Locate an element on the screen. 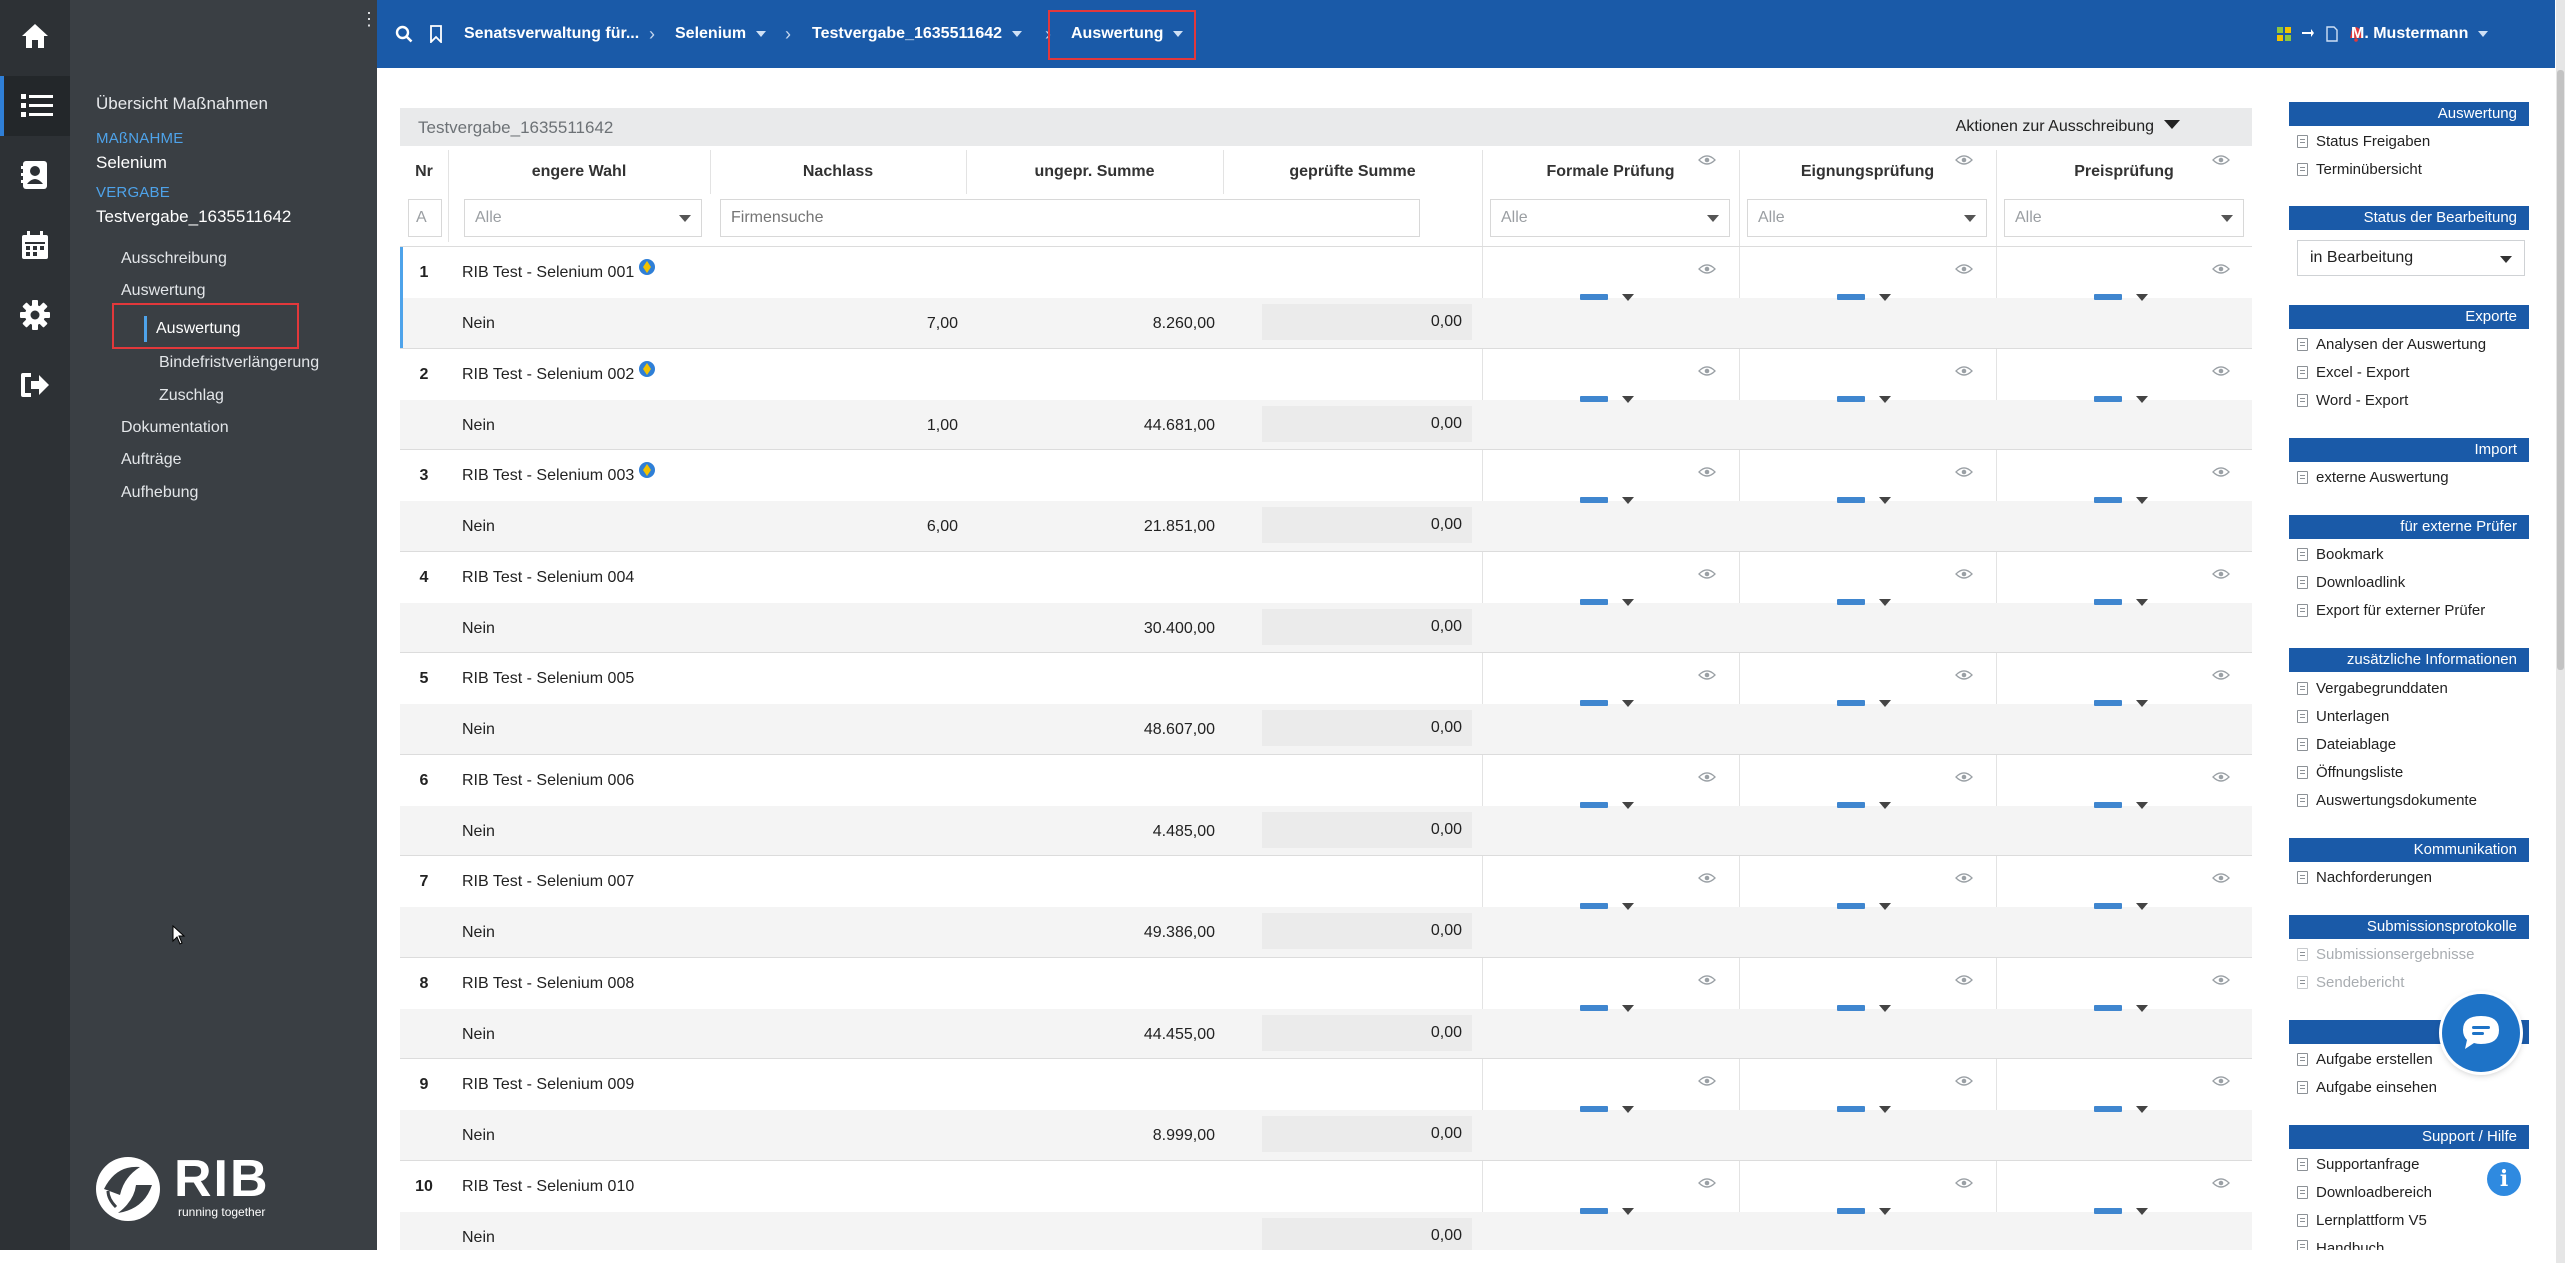 This screenshot has width=2565, height=1263. sidebar-item-dokumentation: Dokumentation is located at coordinates (175, 427).